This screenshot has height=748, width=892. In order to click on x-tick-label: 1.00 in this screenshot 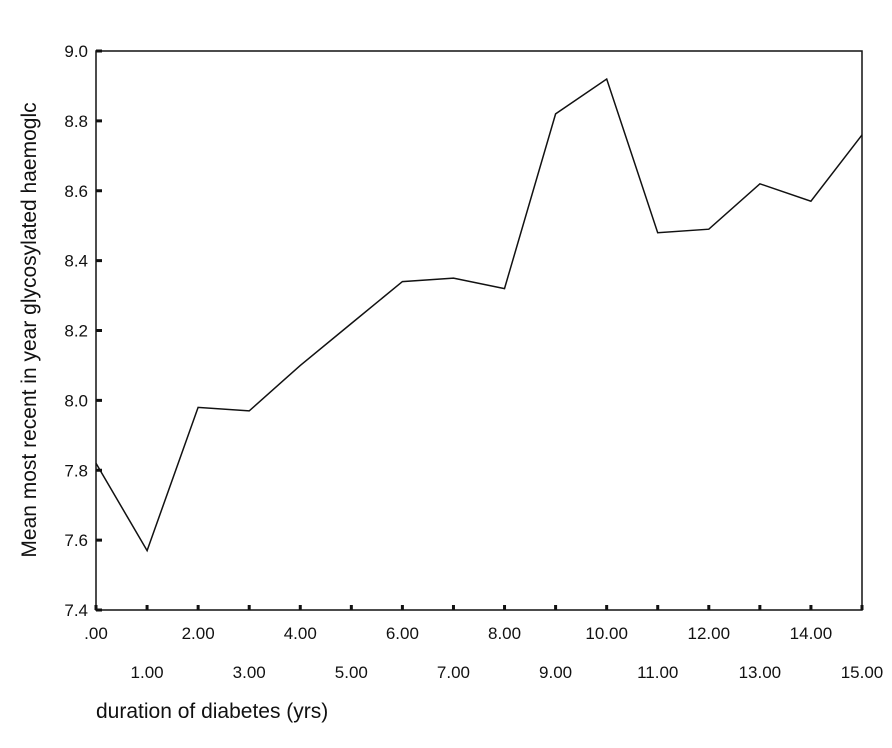, I will do `click(147, 672)`.